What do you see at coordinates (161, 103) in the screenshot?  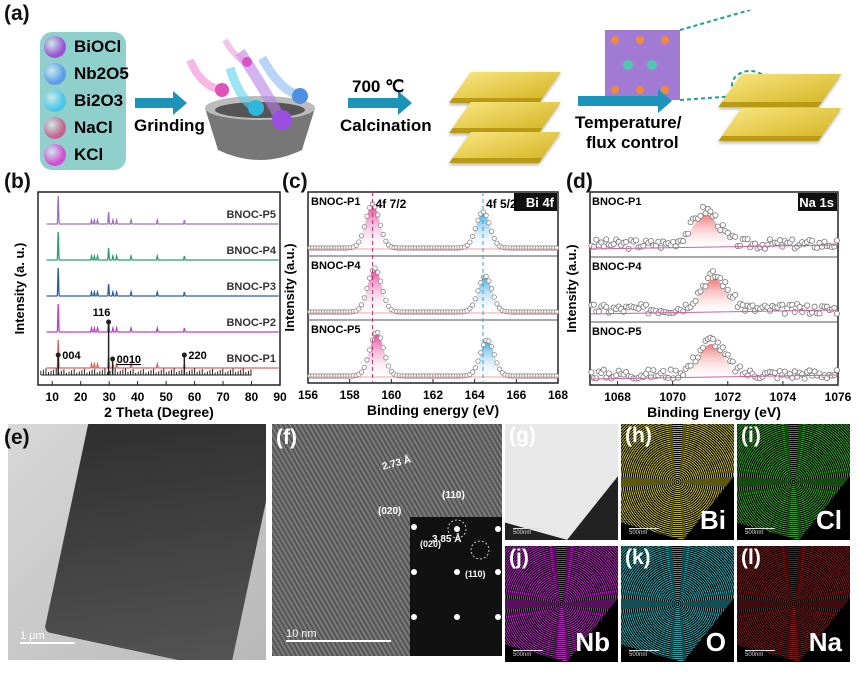 I see `arrow-grinding` at bounding box center [161, 103].